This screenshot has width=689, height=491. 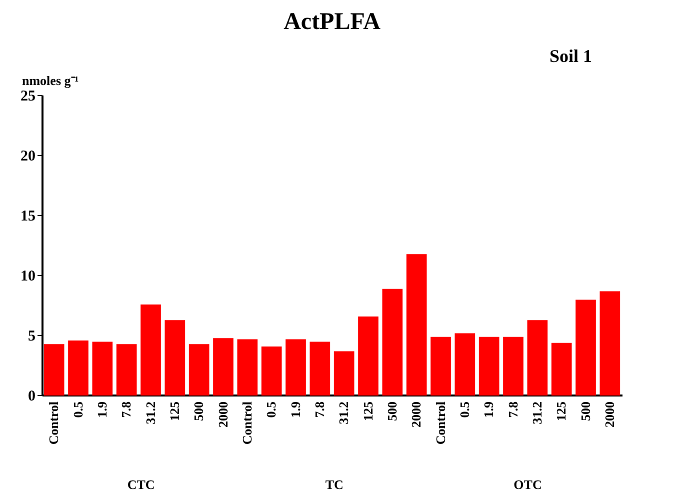 What do you see at coordinates (28, 216) in the screenshot?
I see `y-tick-label: 15` at bounding box center [28, 216].